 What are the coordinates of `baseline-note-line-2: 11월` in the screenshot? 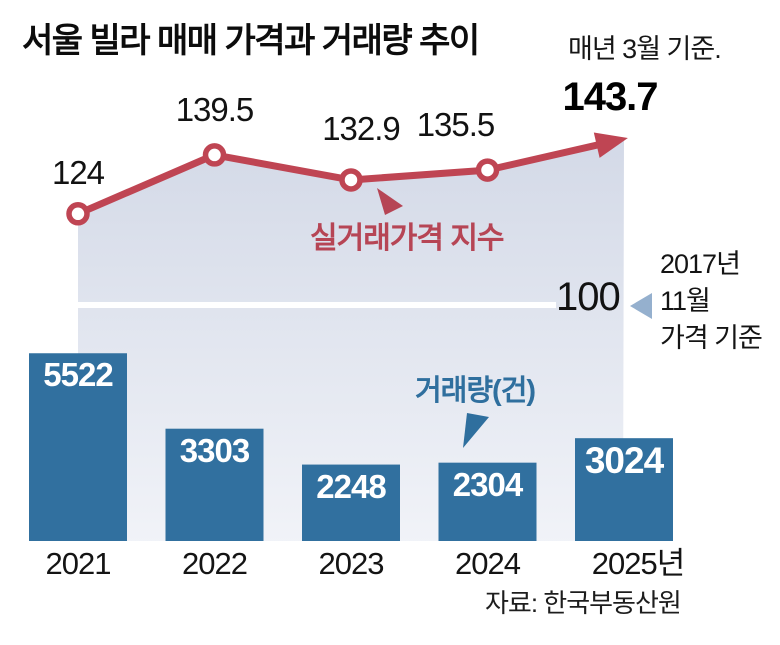 It's located at (685, 301).